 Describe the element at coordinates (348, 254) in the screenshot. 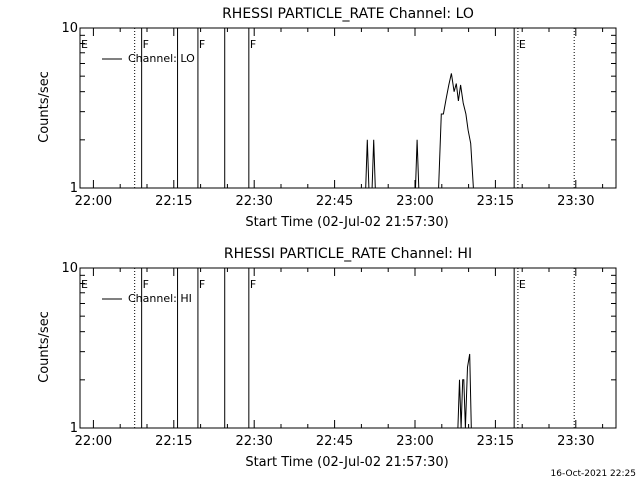

I see `chart-title: RHESSI PARTICLE_RATE Channel: HI` at that location.